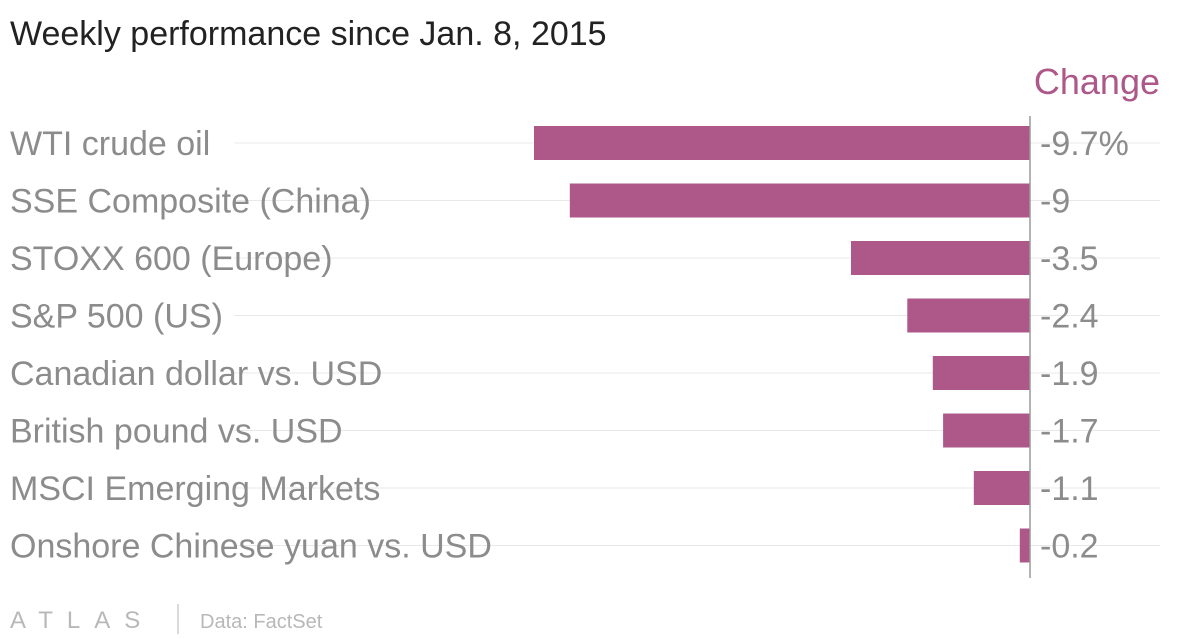 The height and width of the screenshot is (639, 1200). Describe the element at coordinates (308, 34) in the screenshot. I see `chart-title: Weekly performance since Jan. 8, 2015` at that location.